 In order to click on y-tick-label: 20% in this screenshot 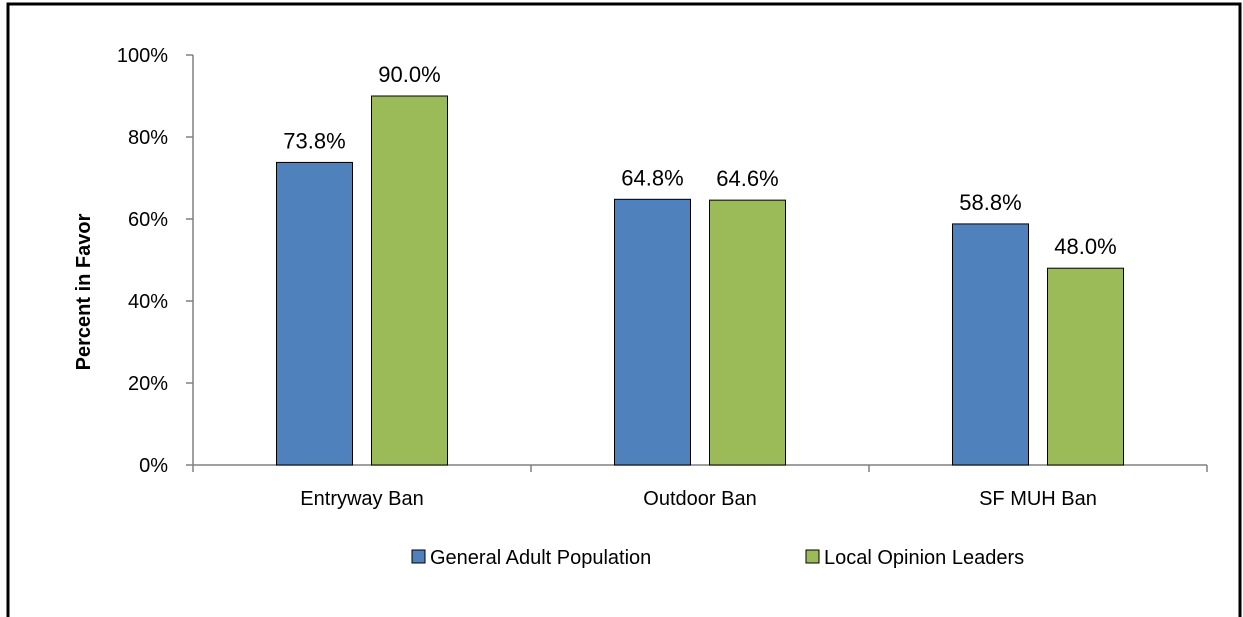, I will do `click(148, 384)`.